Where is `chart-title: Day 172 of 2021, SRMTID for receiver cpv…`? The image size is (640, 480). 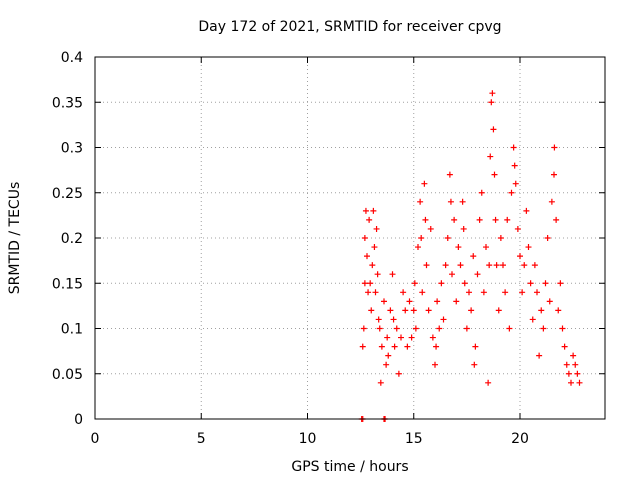 chart-title: Day 172 of 2021, SRMTID for receiver cpv… is located at coordinates (349, 27).